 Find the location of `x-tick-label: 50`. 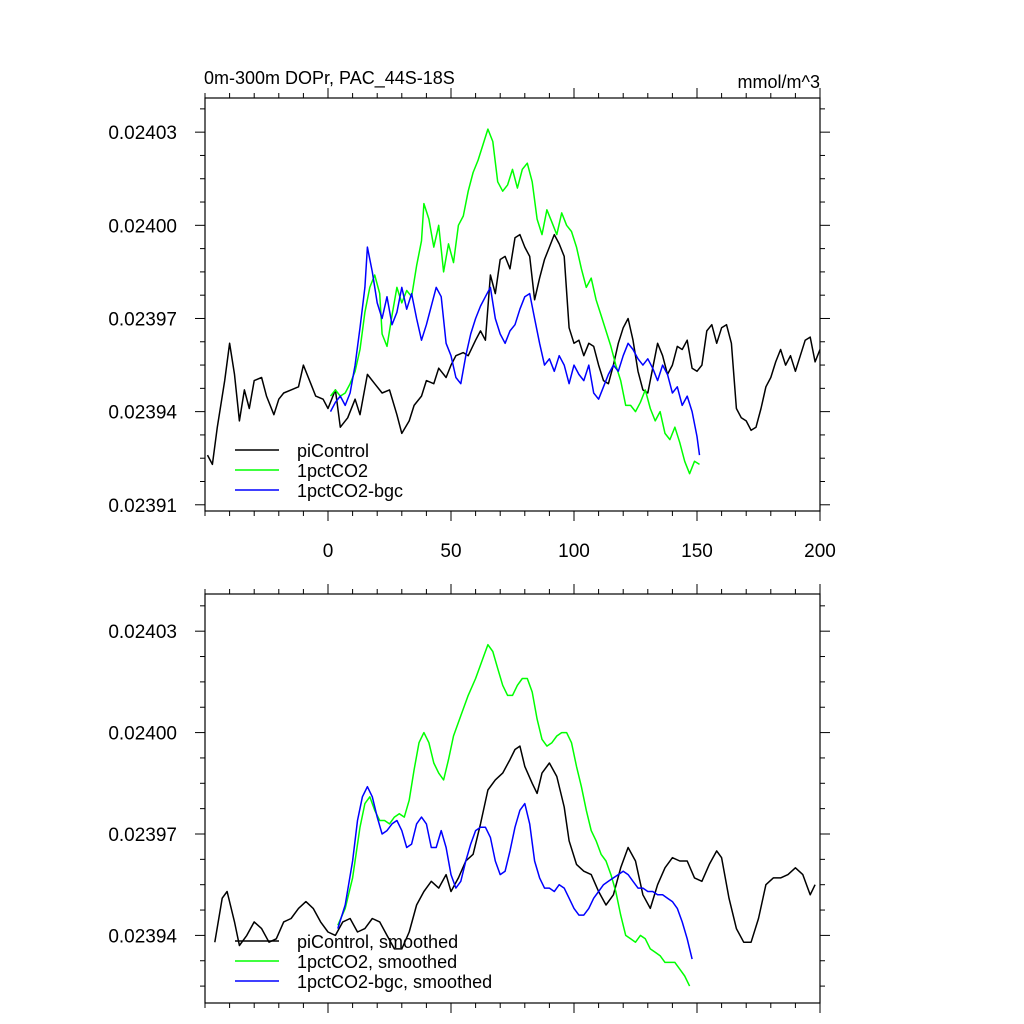

x-tick-label: 50 is located at coordinates (450, 551).